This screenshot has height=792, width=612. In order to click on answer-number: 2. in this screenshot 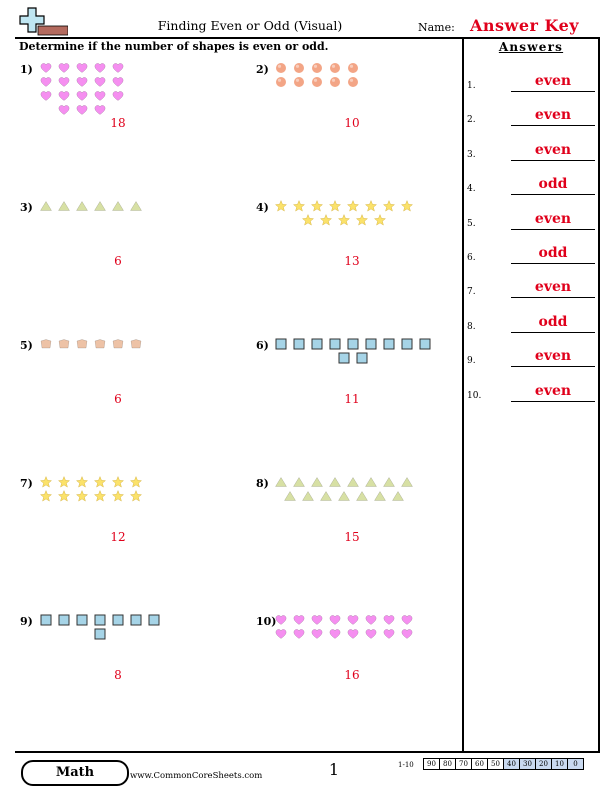, I will do `click(471, 120)`.